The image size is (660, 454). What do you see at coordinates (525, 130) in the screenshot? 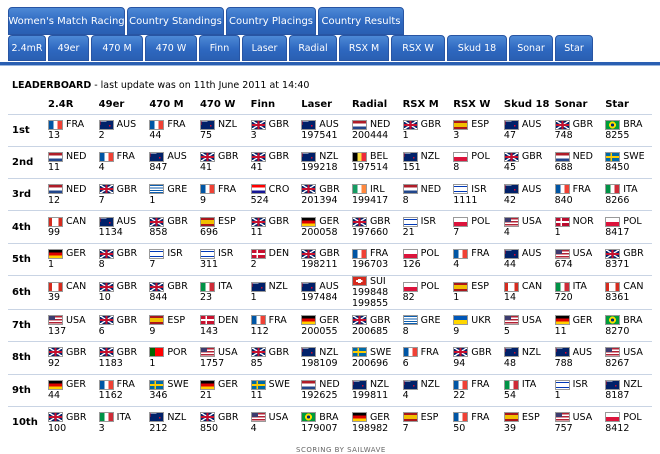
I see `result-cell: AUS 47` at bounding box center [525, 130].